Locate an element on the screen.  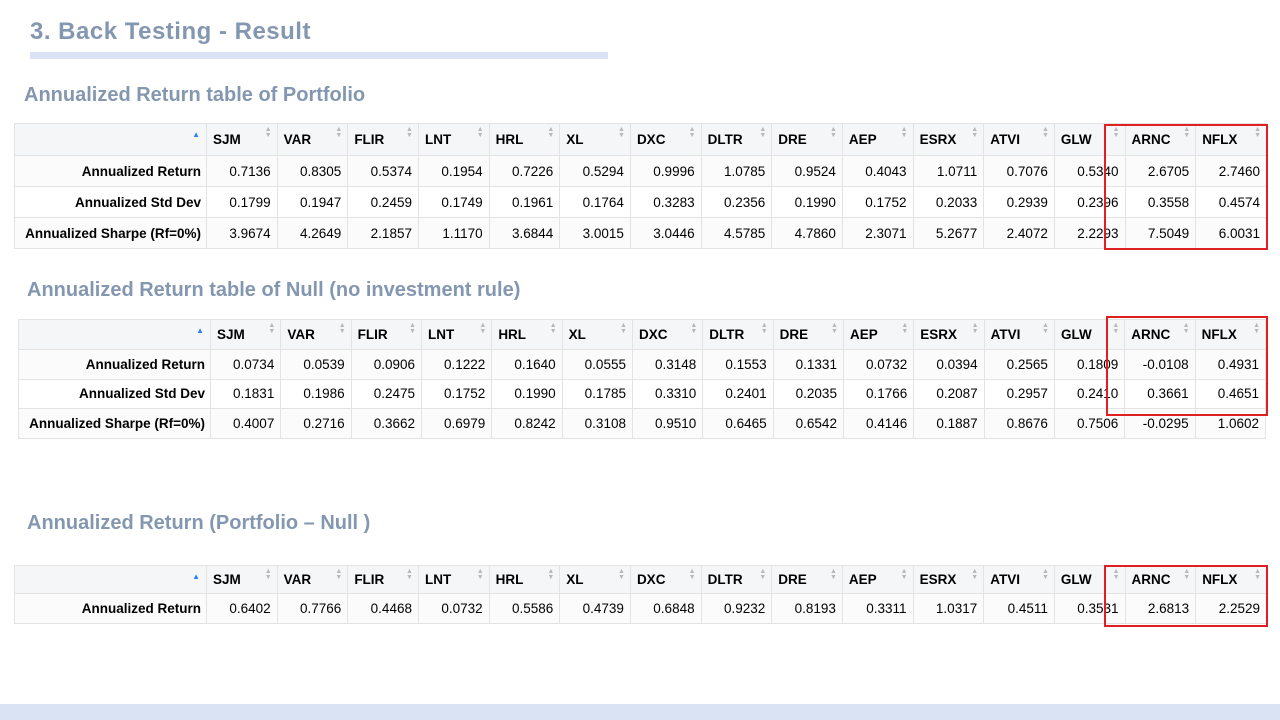
table-cell-var: 0.1986 is located at coordinates (316, 393).